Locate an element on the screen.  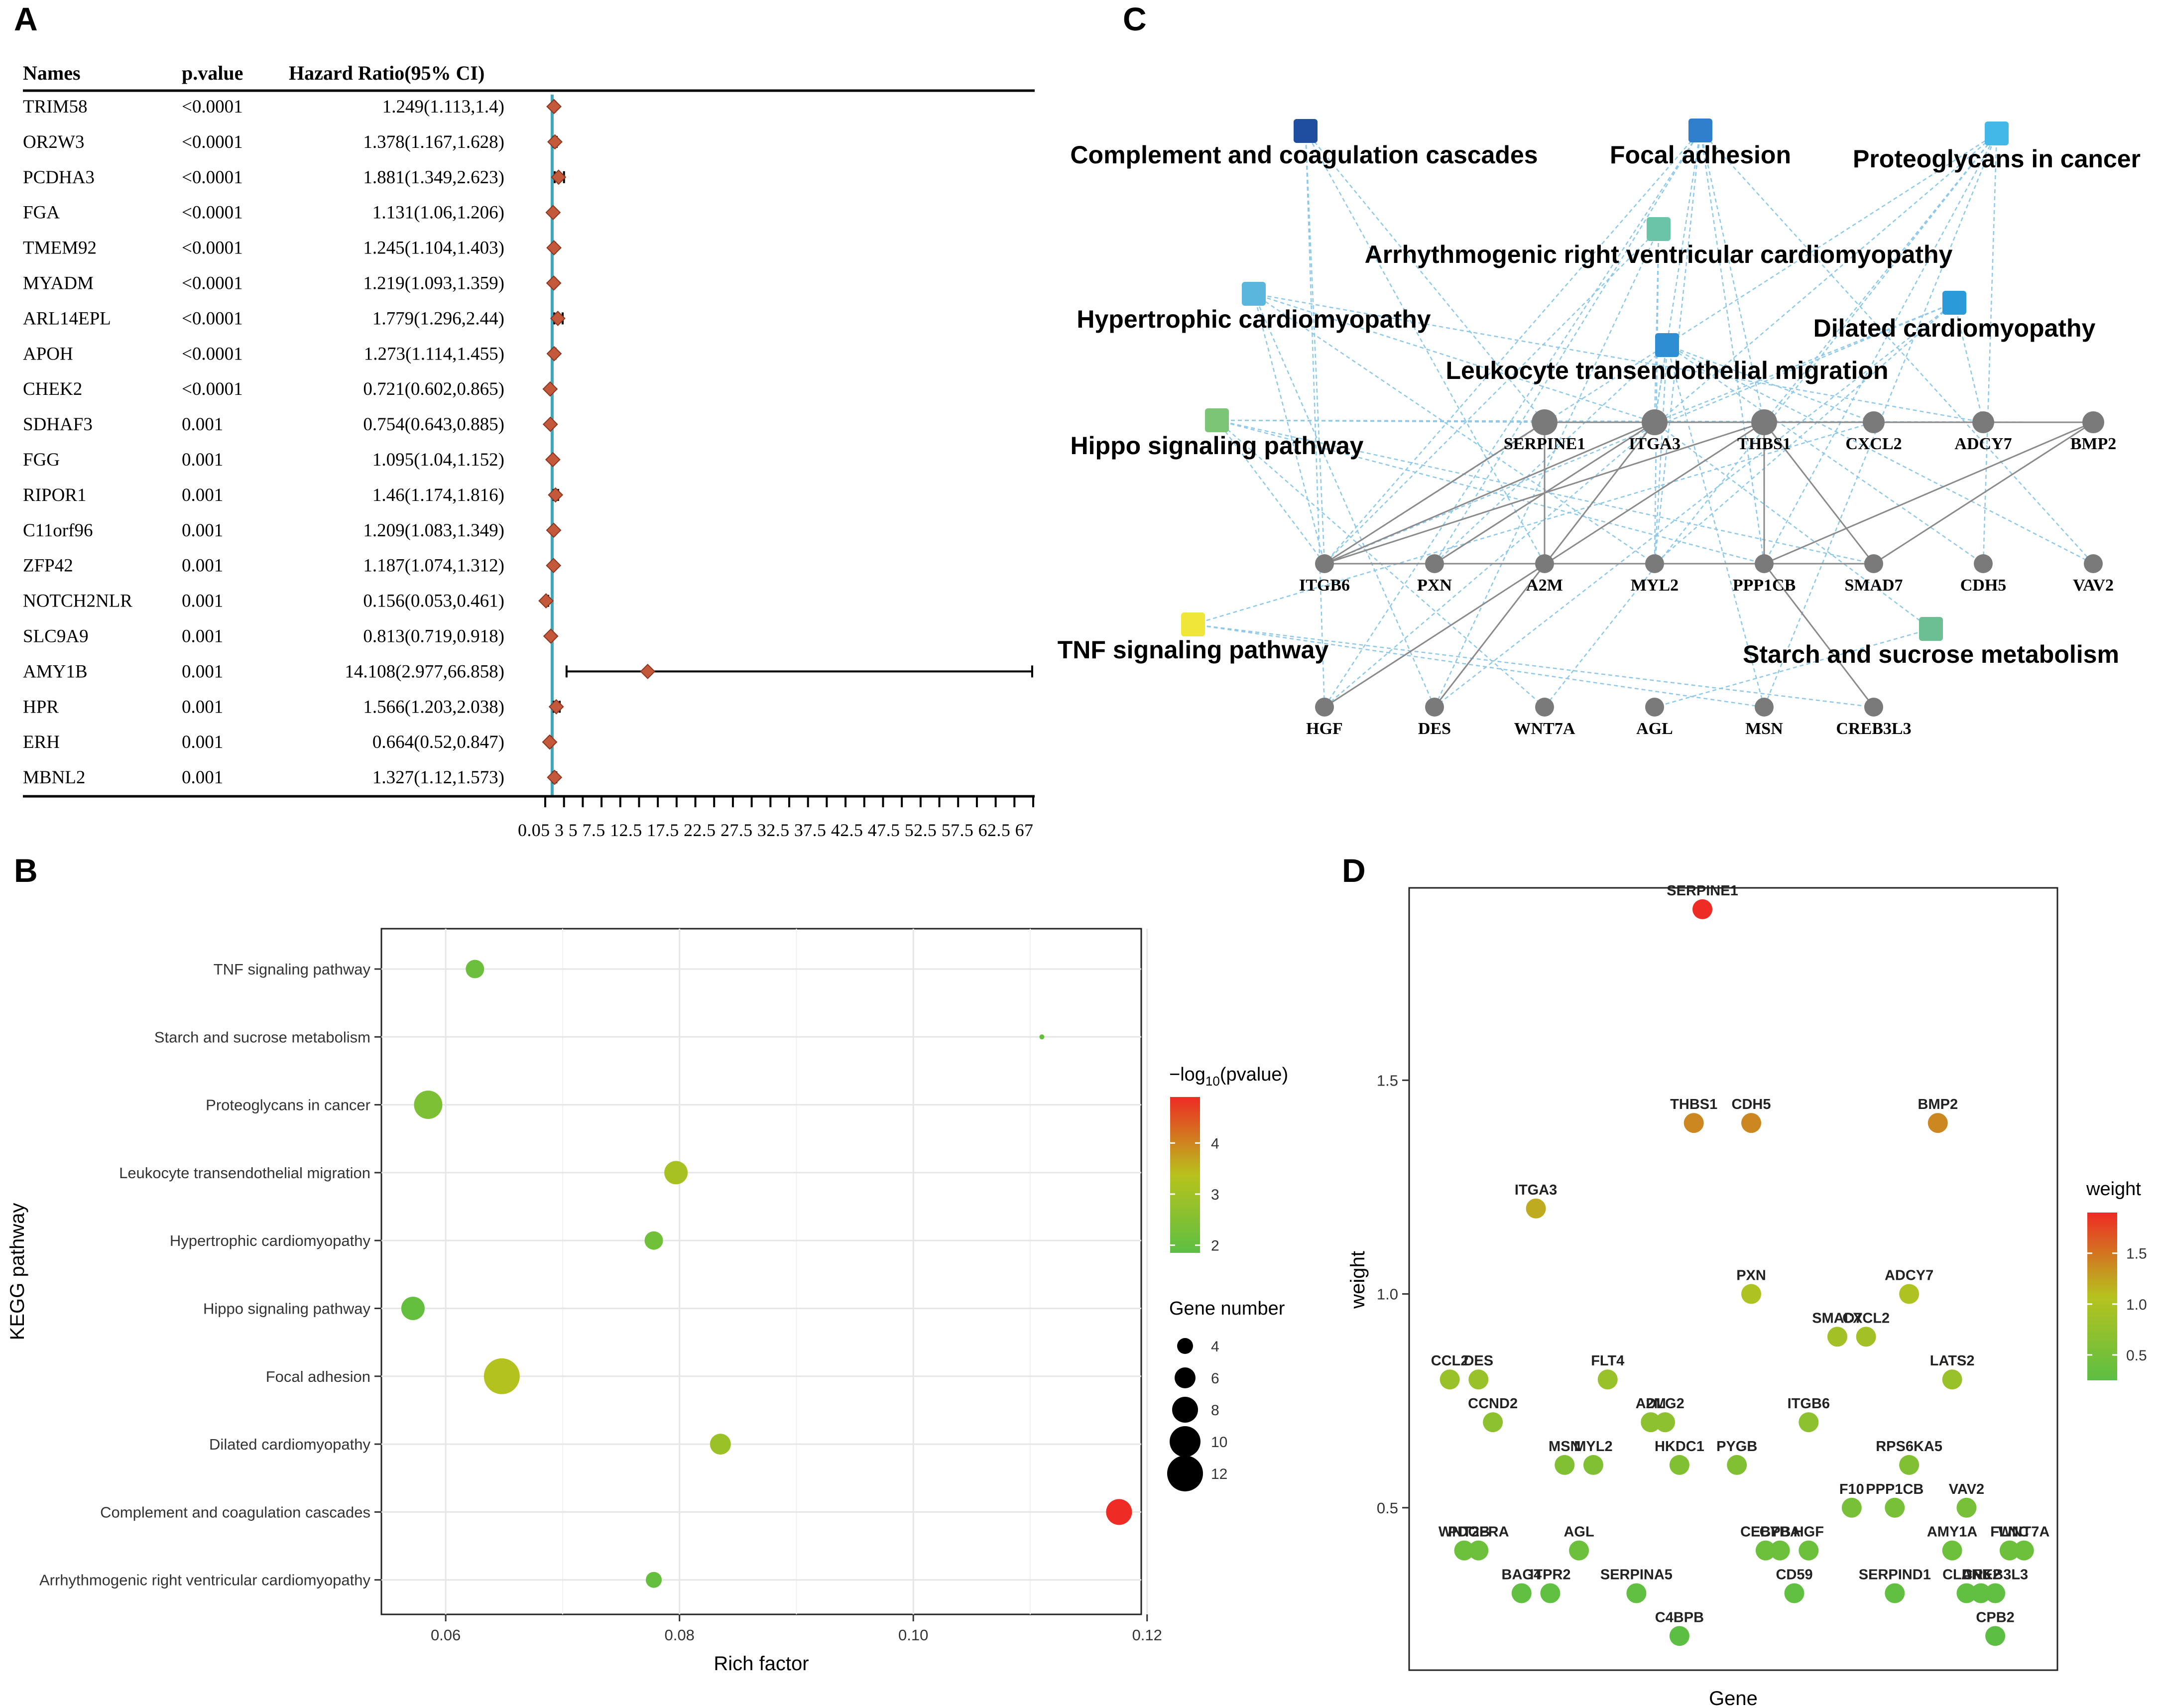
forest-header-names: Names is located at coordinates (52, 73).